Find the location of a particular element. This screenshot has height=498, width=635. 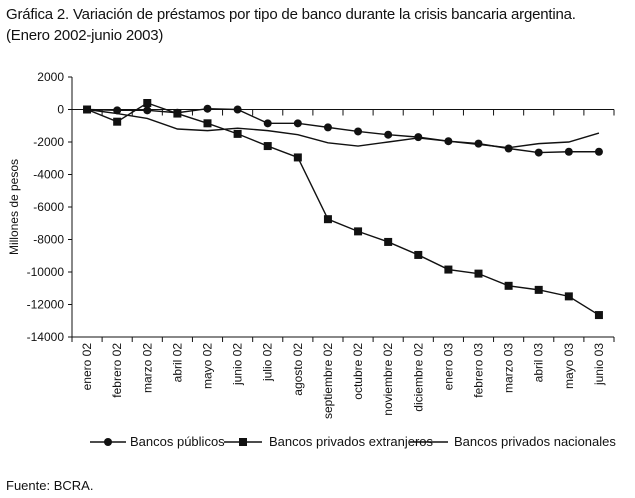

x-tick-label: enero 02 is located at coordinates (87, 367).